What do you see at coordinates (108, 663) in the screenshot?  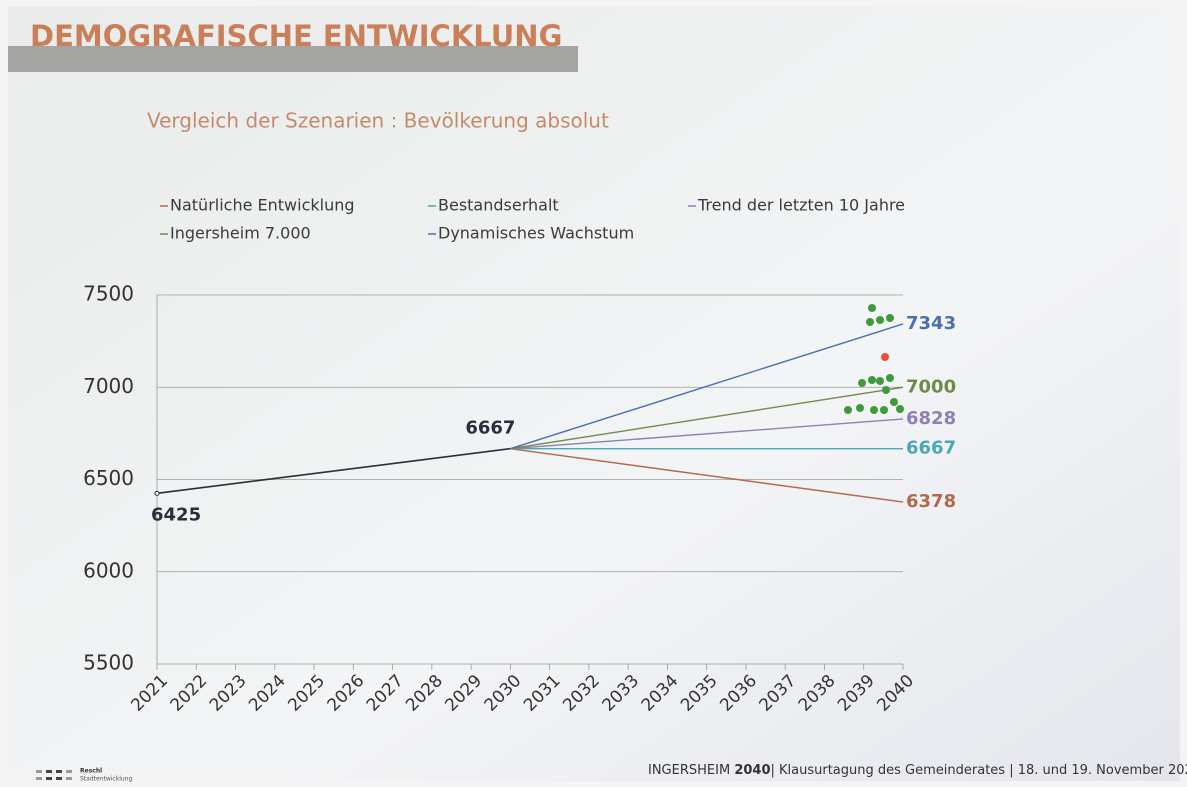 I see `y-tick-label: 5500` at bounding box center [108, 663].